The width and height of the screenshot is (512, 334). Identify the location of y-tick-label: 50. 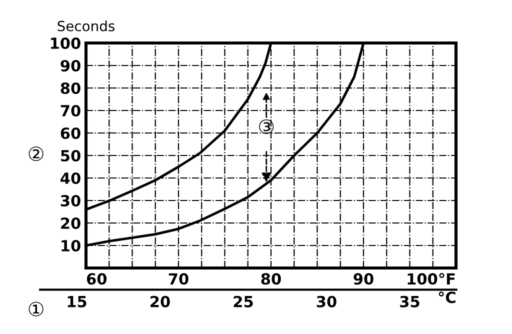
(70, 156).